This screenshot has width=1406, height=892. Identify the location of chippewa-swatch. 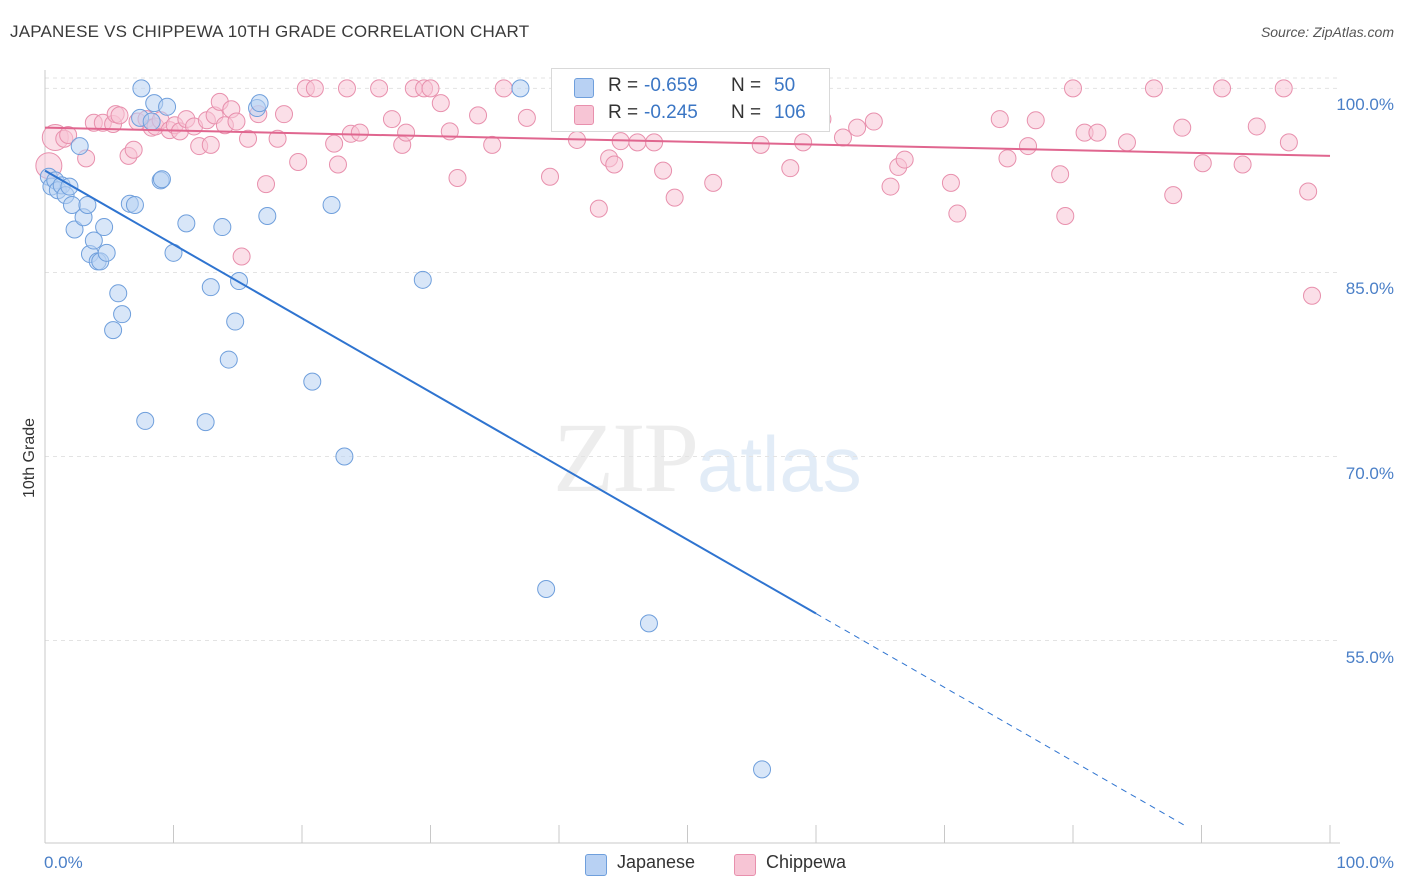
(584, 115).